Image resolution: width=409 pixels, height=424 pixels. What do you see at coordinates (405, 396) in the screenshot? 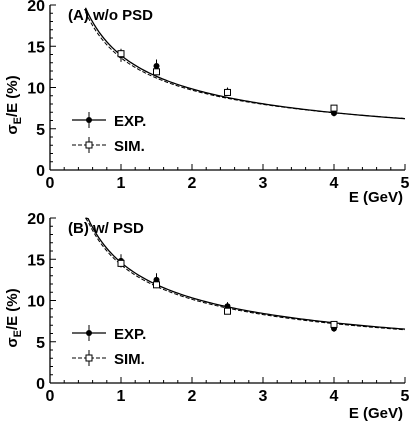
I see `panel-b-x-tick-label: 5` at bounding box center [405, 396].